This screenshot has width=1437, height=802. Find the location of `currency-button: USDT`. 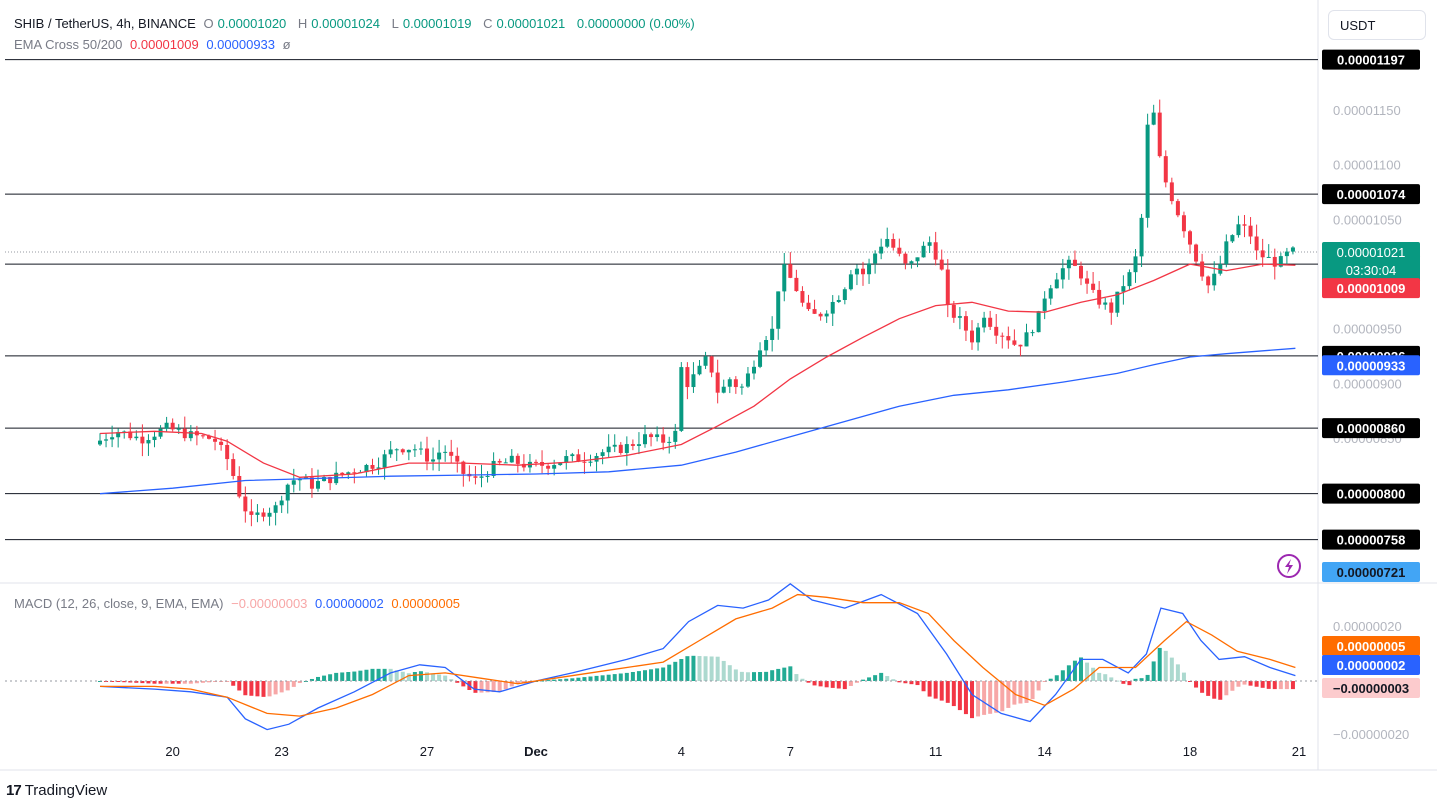

currency-button: USDT is located at coordinates (1377, 25).